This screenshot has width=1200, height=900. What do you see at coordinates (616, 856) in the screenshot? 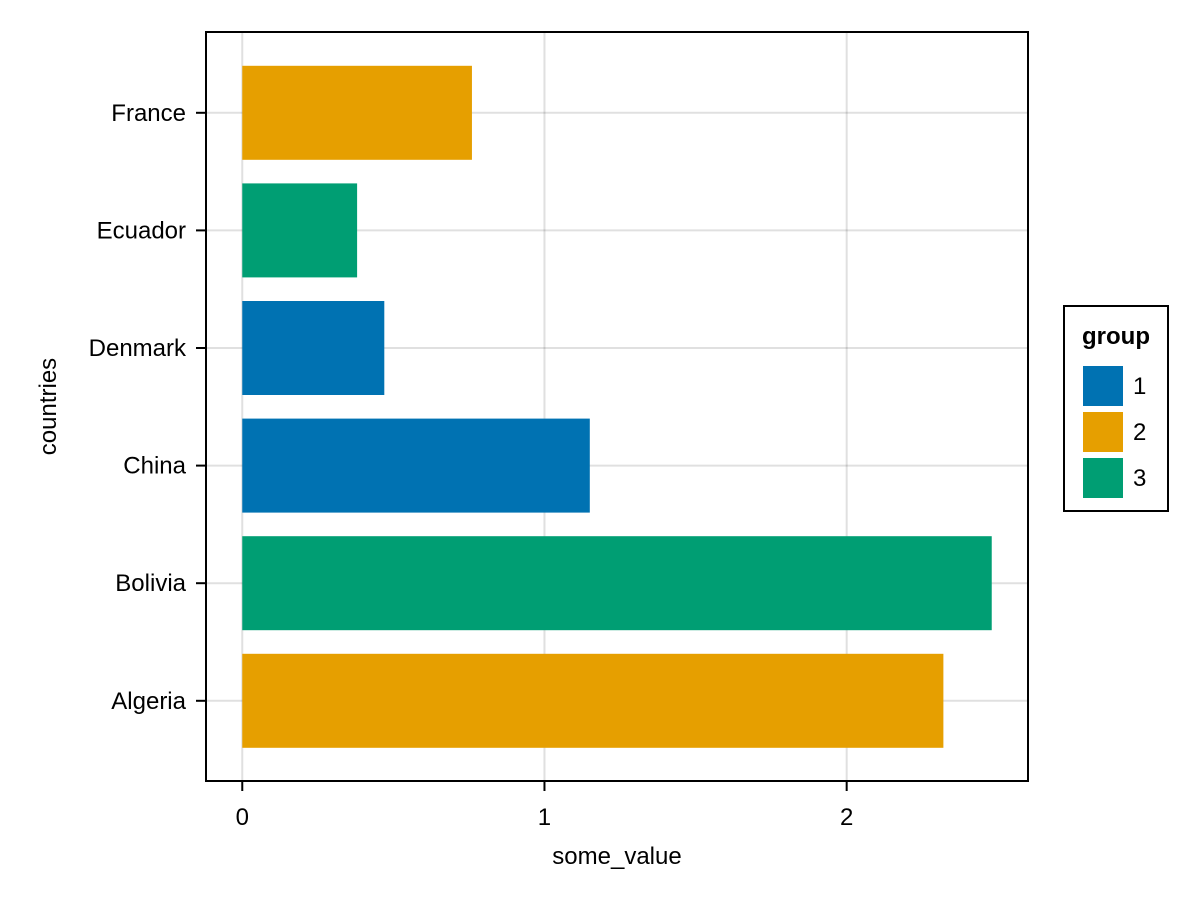
I see `x-axis-title: some_value` at bounding box center [616, 856].